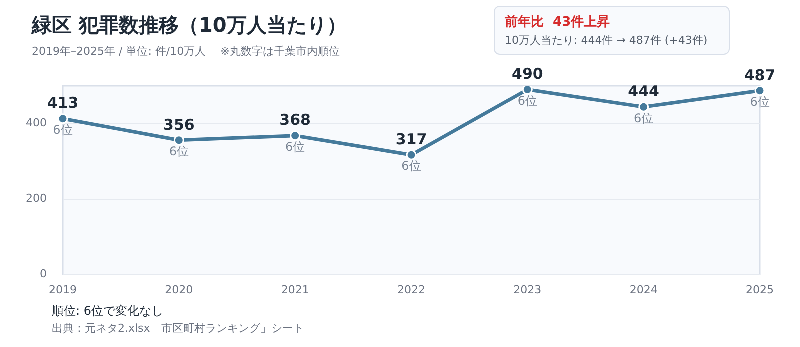  Describe the element at coordinates (607, 40) in the screenshot. I see `text: 10万人当たり: 444件 → 487件 (+43件)` at that location.